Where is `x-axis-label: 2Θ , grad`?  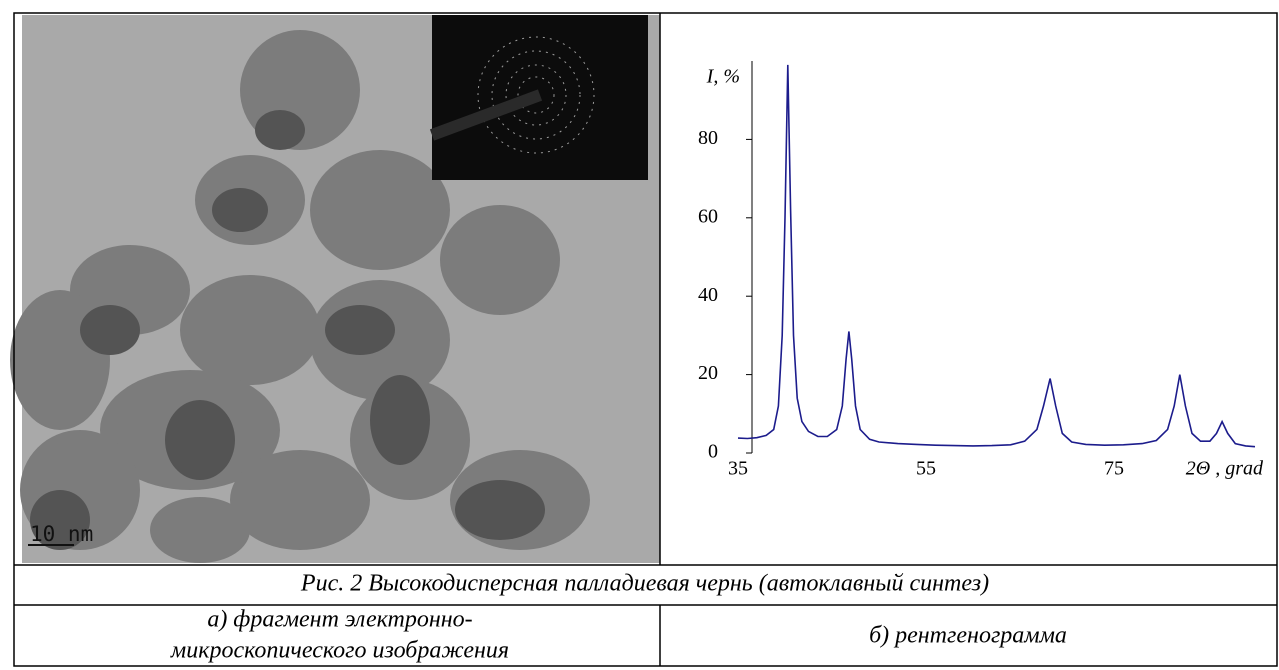
x-axis-label: 2Θ , grad is located at coordinates (1225, 469).